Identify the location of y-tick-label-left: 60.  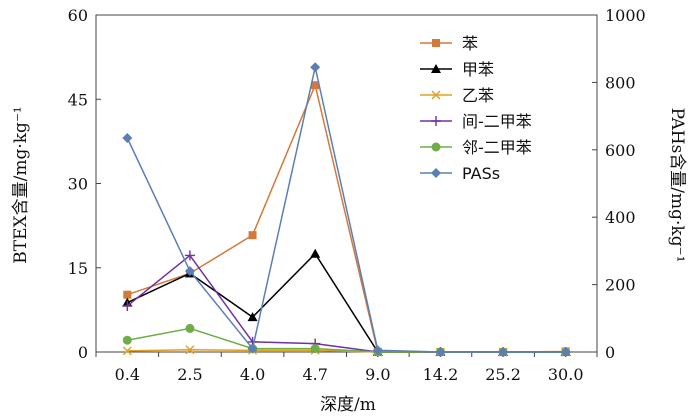
(78, 15).